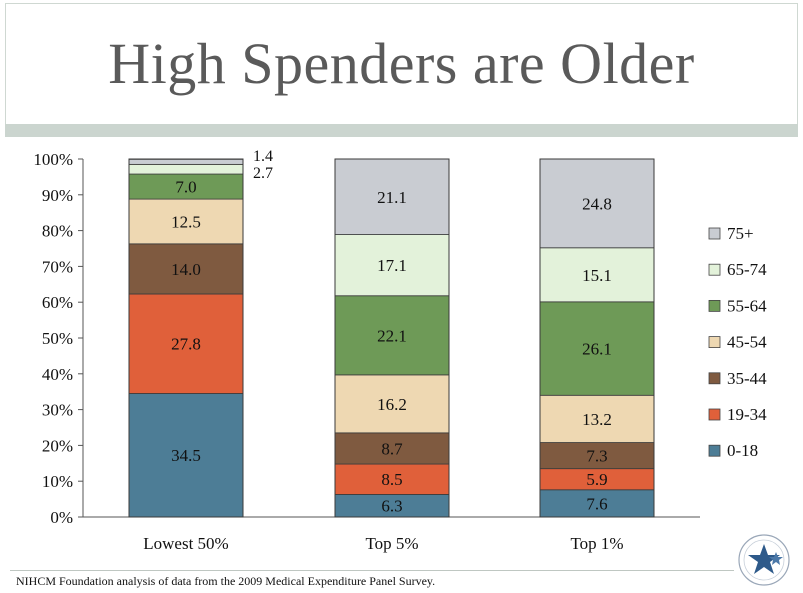 The height and width of the screenshot is (593, 803). Describe the element at coordinates (186, 269) in the screenshot. I see `data-label: 14.0` at that location.